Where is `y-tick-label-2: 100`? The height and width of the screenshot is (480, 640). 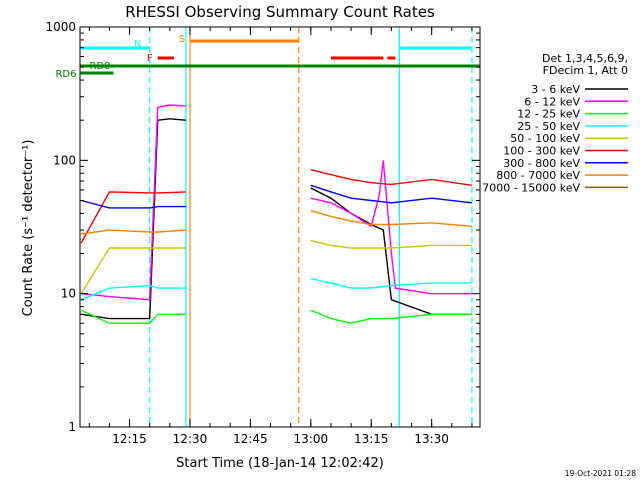
y-tick-label-2: 100 is located at coordinates (64, 160).